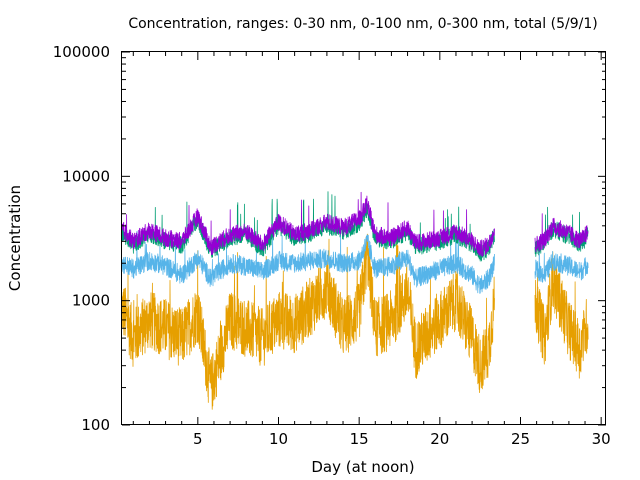 The image size is (640, 480). I want to click on x-tick-label: 30, so click(601, 439).